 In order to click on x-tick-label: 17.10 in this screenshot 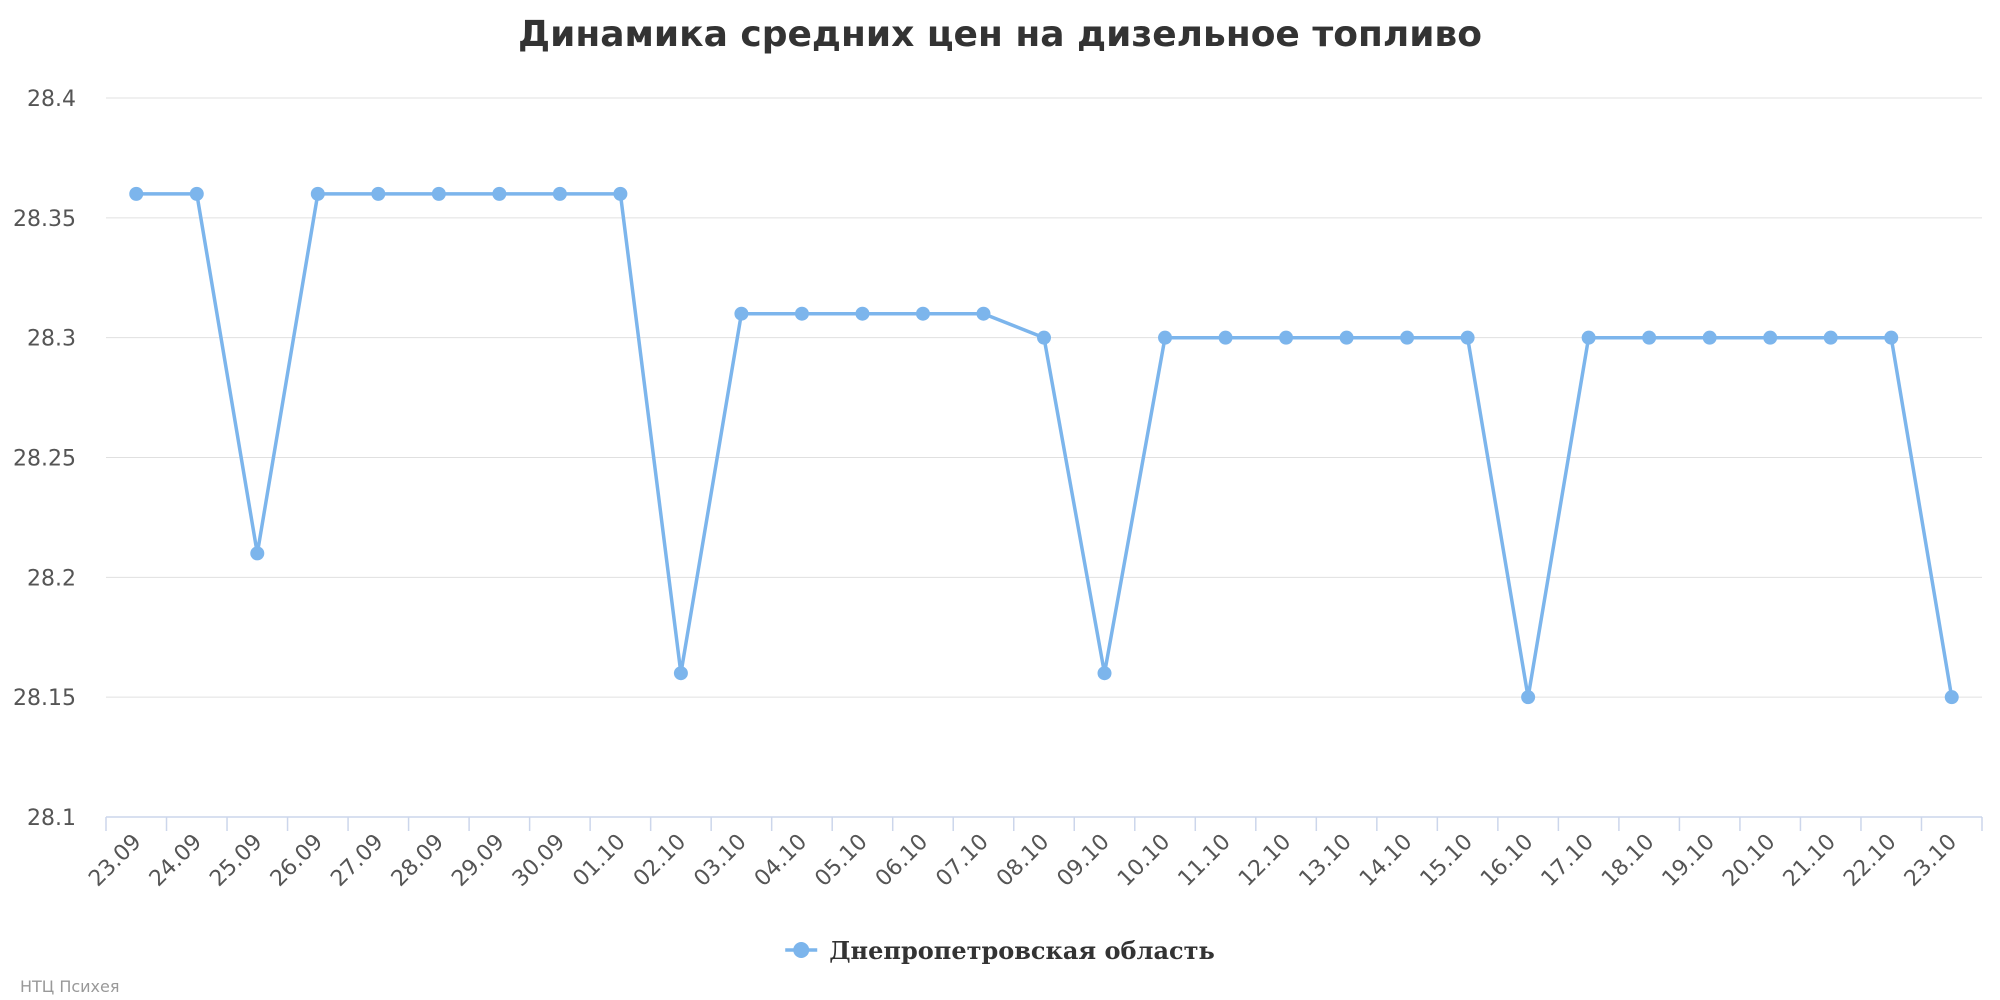, I will do `click(1568, 861)`.